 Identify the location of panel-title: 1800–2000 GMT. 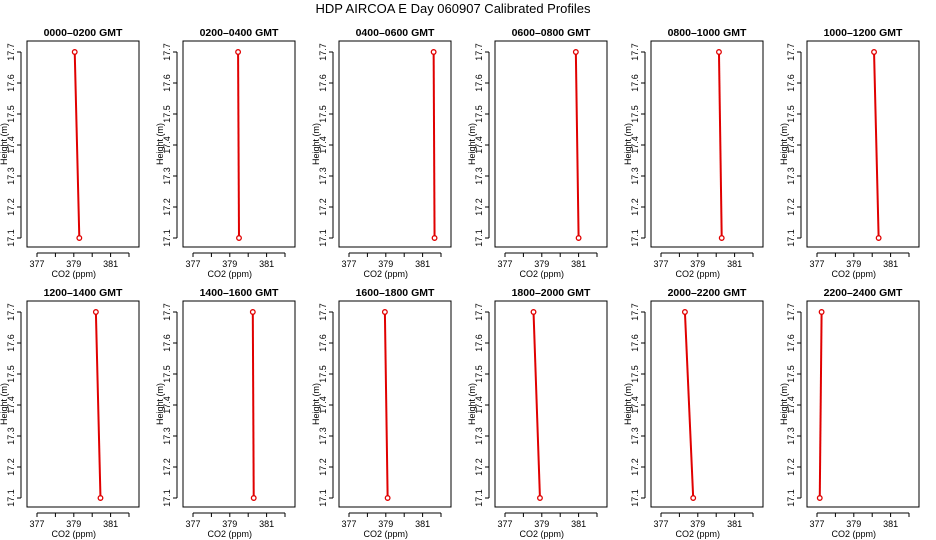
(551, 293).